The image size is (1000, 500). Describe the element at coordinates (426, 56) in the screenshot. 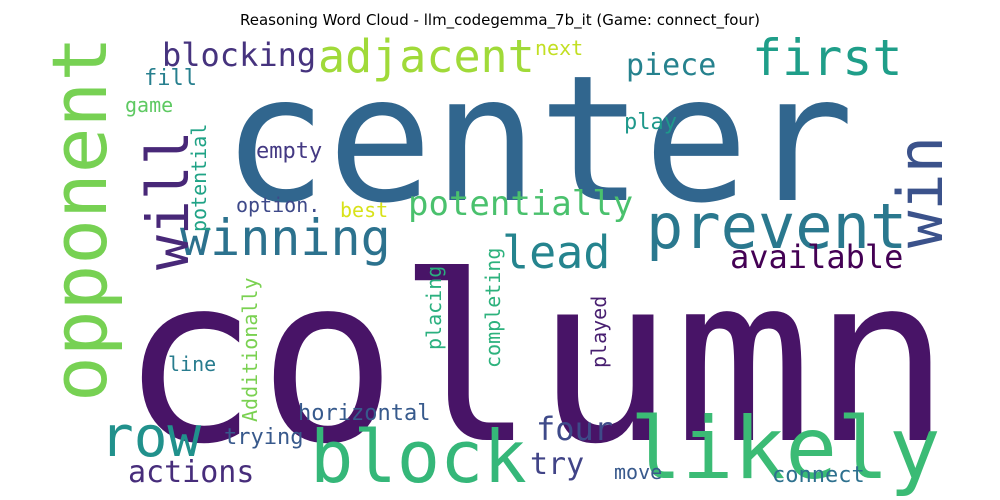

I see `word-adjacent: adjacent` at that location.